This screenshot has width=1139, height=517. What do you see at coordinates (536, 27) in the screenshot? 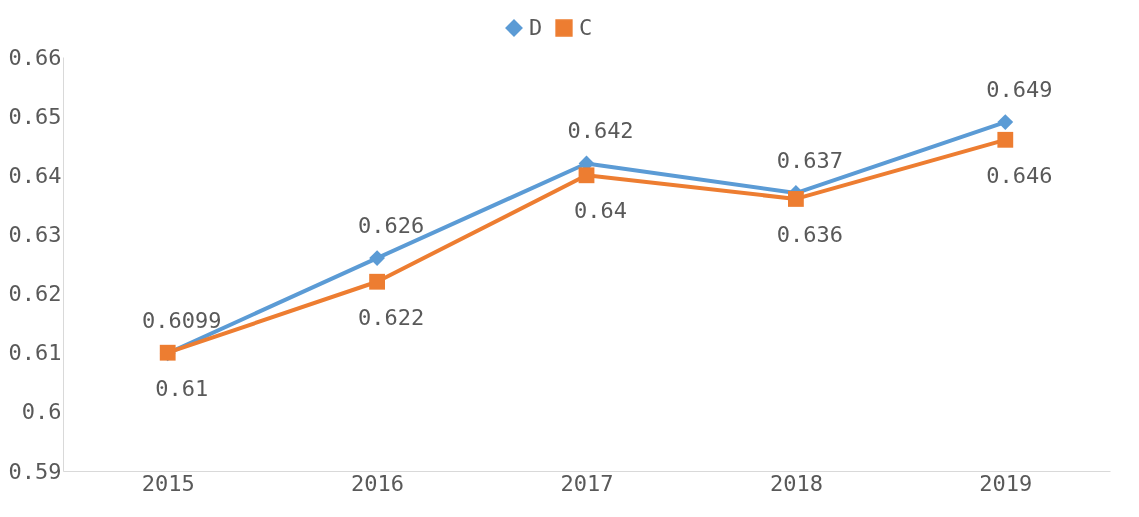
I see `legend-label: D` at bounding box center [536, 27].